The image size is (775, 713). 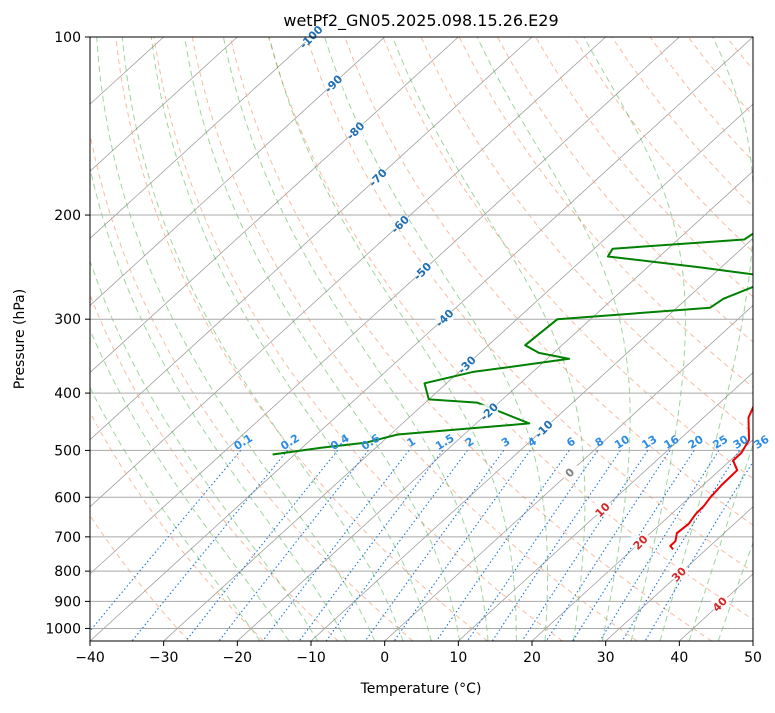 I want to click on x-tick-label: 30, so click(x=606, y=658).